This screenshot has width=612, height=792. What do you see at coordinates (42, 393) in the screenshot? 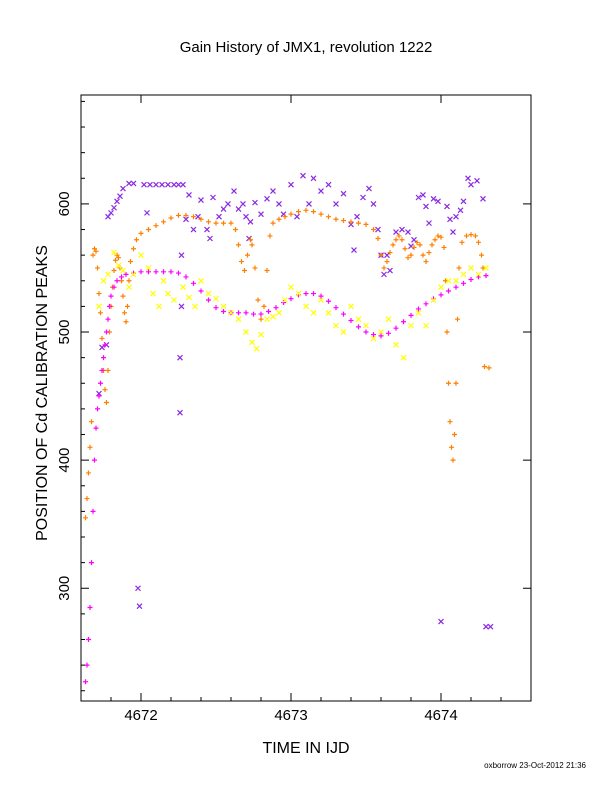
I see `y-axis-label: POSITION OF Cd CALIBRATION PEAKS` at bounding box center [42, 393].